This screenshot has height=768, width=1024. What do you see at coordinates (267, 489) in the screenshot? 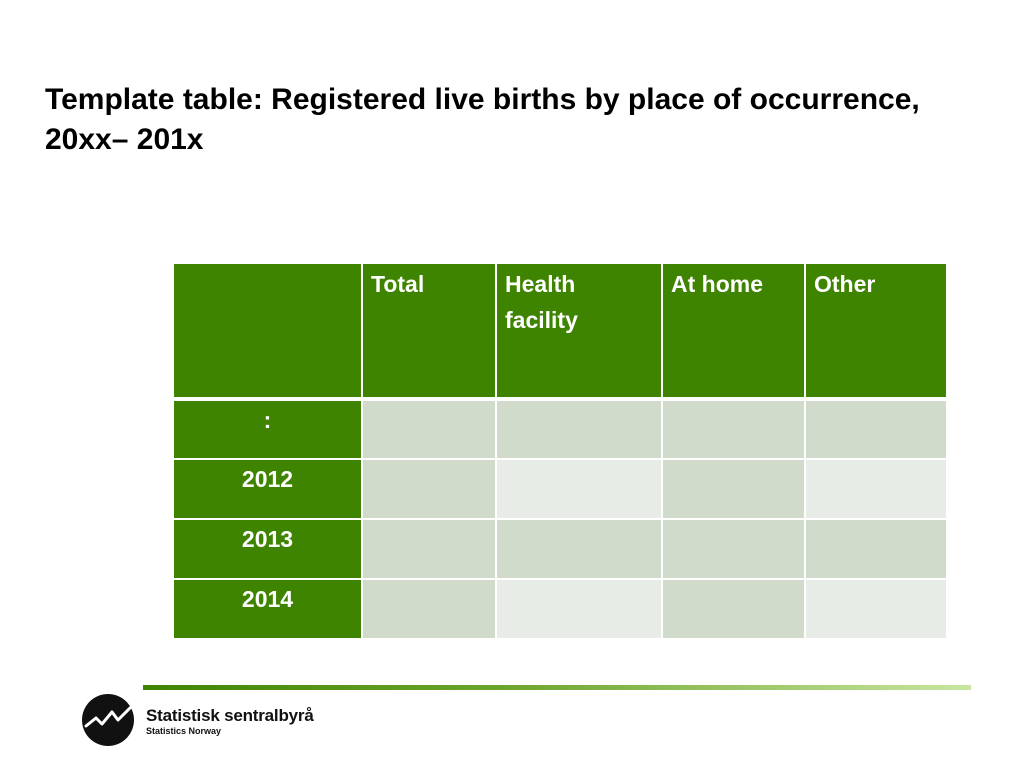
I see `row-label: 2012` at bounding box center [267, 489].